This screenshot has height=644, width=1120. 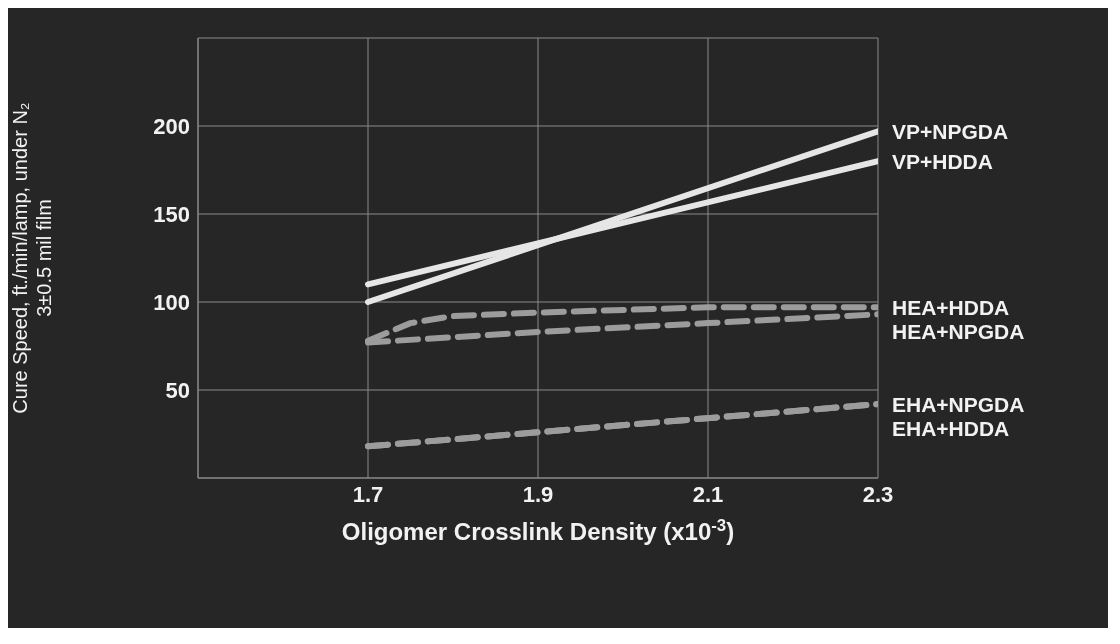 What do you see at coordinates (878, 494) in the screenshot?
I see `x-tick-label: 2.3` at bounding box center [878, 494].